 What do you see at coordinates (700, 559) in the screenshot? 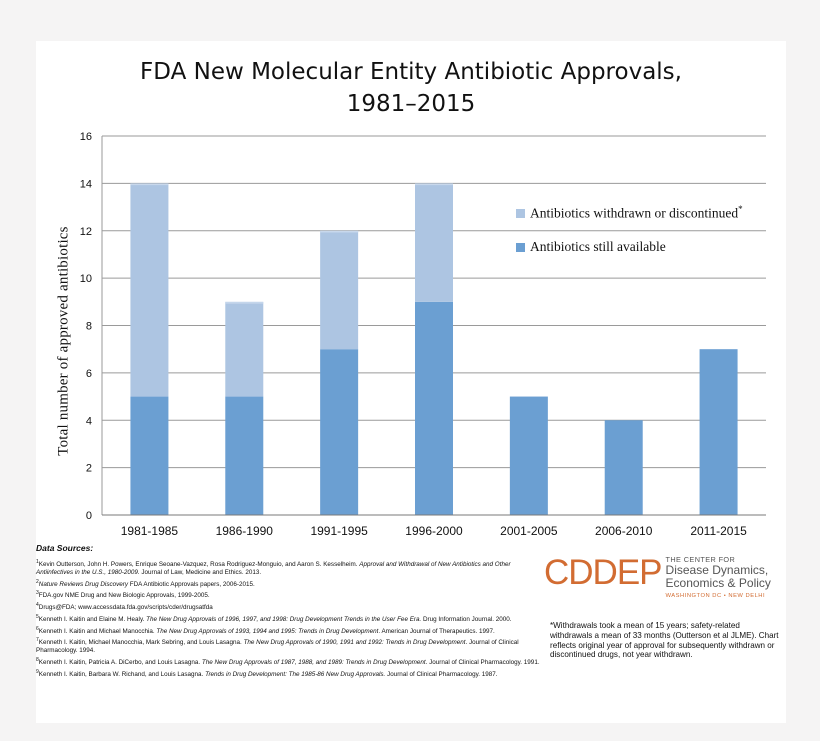
I see `logo-line-1: THE CENTER FOR` at bounding box center [700, 559].